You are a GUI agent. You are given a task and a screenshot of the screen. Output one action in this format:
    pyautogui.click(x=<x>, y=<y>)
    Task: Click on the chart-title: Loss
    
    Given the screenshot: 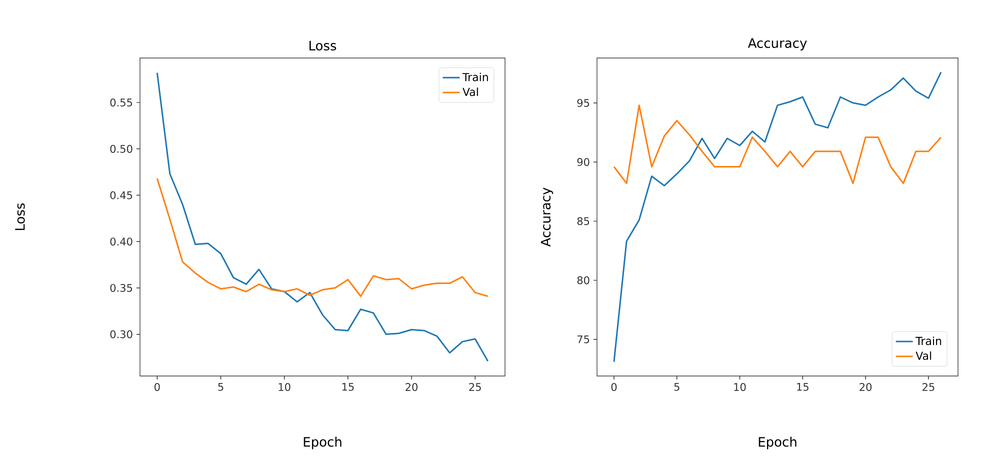 What is the action you would take?
    pyautogui.click(x=323, y=45)
    